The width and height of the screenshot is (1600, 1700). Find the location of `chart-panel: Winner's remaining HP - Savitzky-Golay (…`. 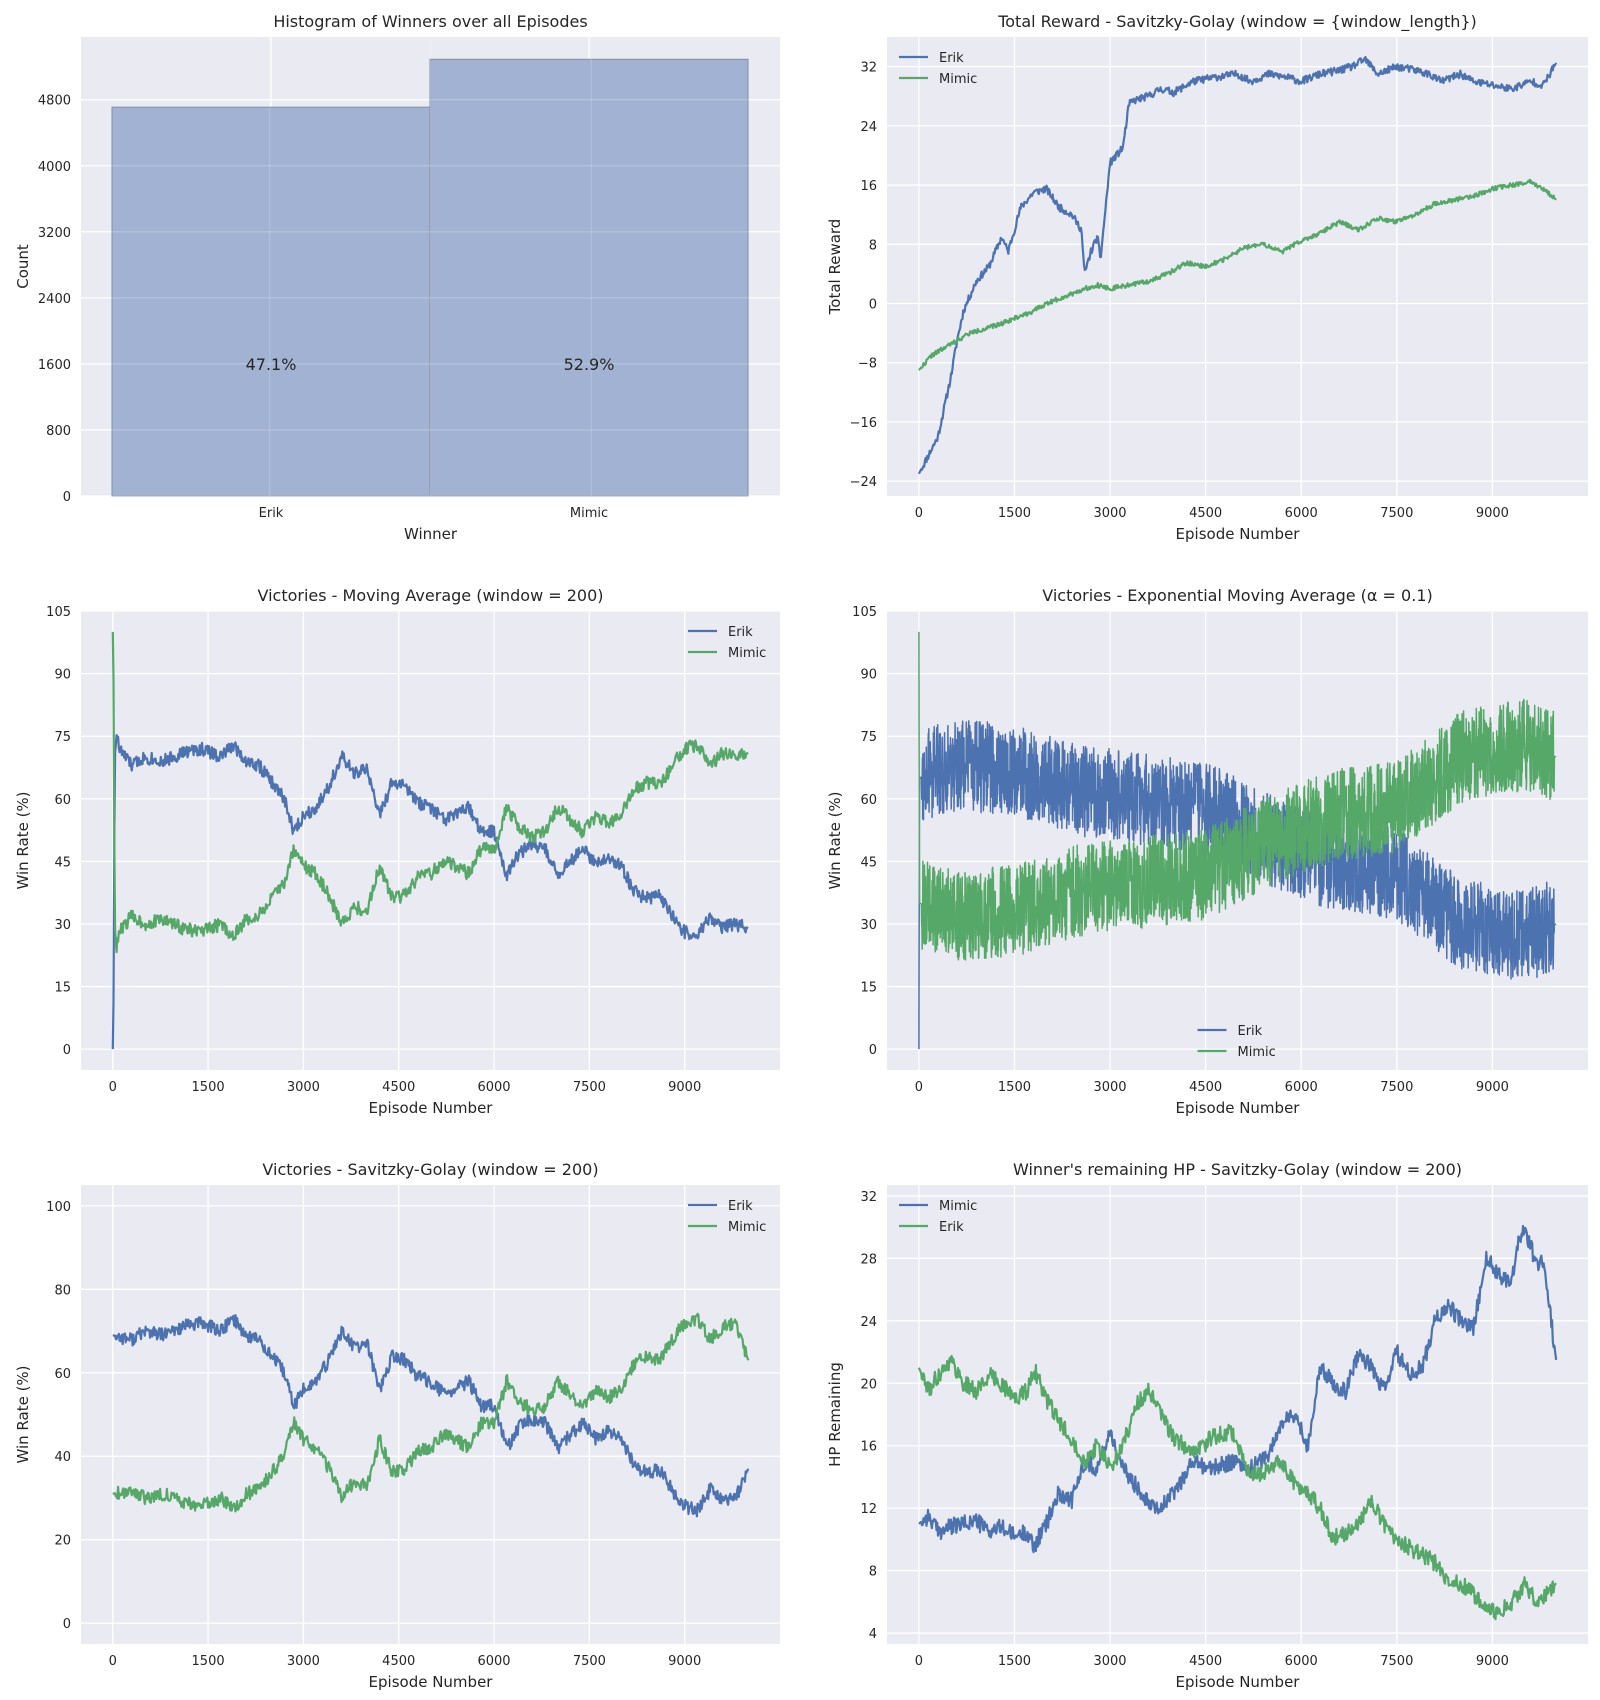

chart-panel: Winner's remaining HP - Savitzky-Golay (… is located at coordinates (1207, 1425).